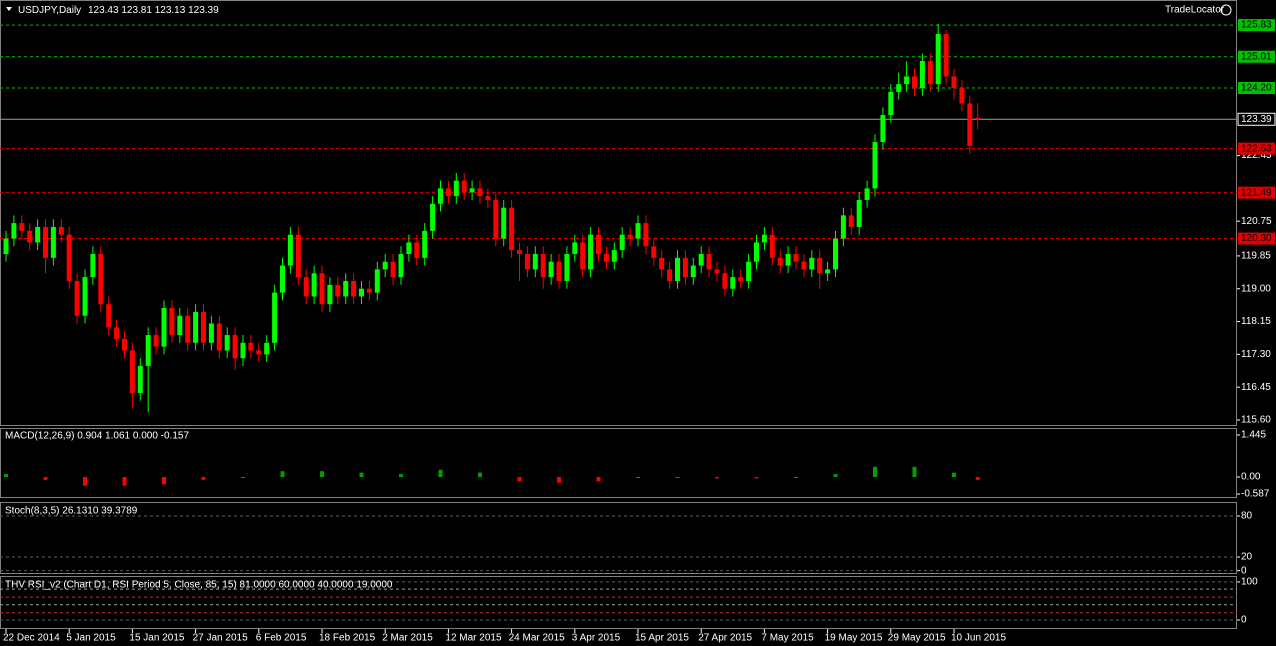 Image resolution: width=1276 pixels, height=646 pixels. Describe the element at coordinates (118, 10) in the screenshot. I see `chart-header: USDJPY,Daily 123.43 123.81 123.13 123.39` at that location.